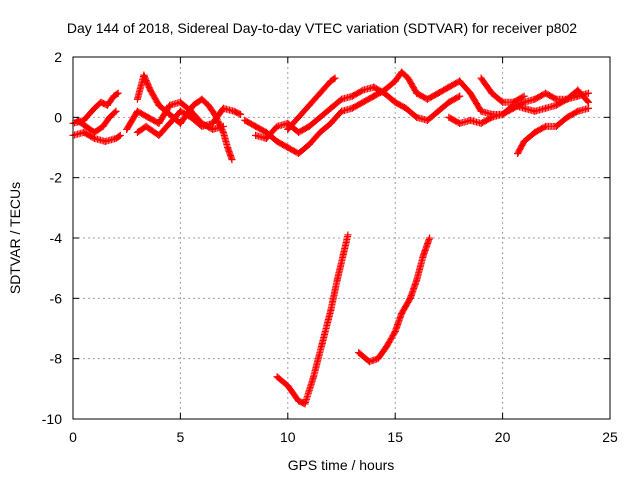 This screenshot has height=480, width=640. I want to click on x-tick-label: 0, so click(73, 437).